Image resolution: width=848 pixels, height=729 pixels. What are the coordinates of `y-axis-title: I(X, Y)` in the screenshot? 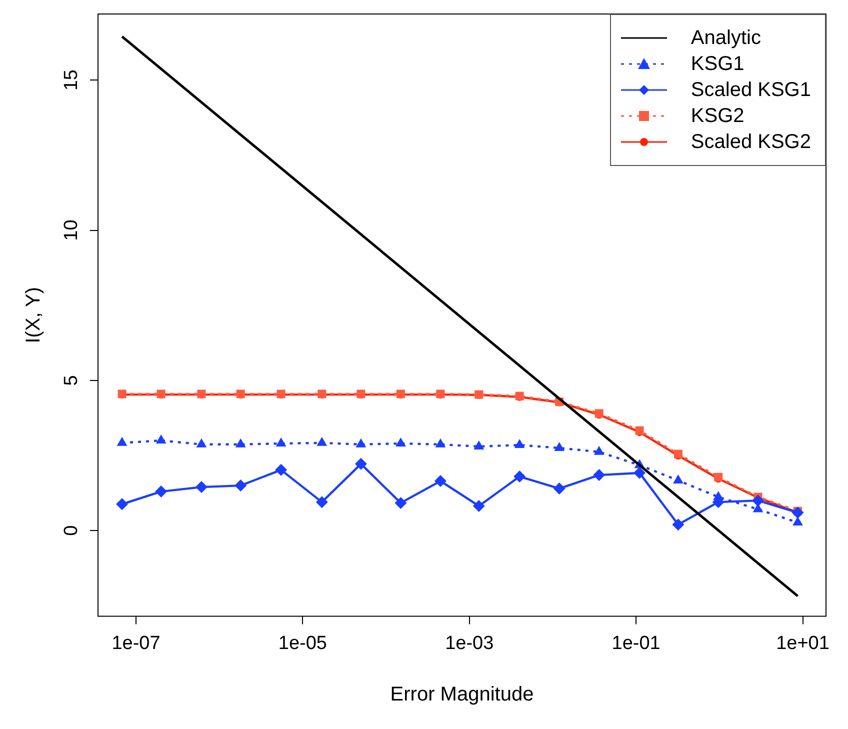 It's located at (33, 315).